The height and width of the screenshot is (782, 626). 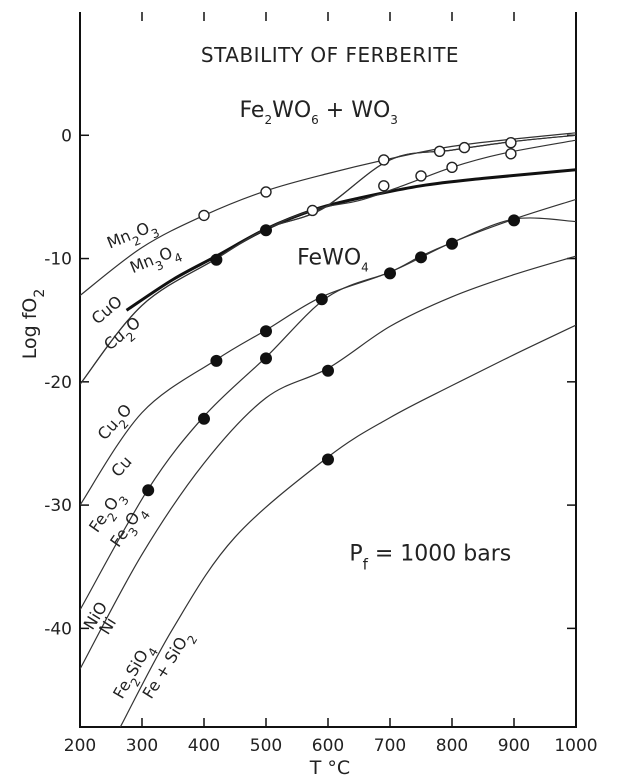 What do you see at coordinates (328, 746) in the screenshot?
I see `x-tick-label: 600` at bounding box center [328, 746].